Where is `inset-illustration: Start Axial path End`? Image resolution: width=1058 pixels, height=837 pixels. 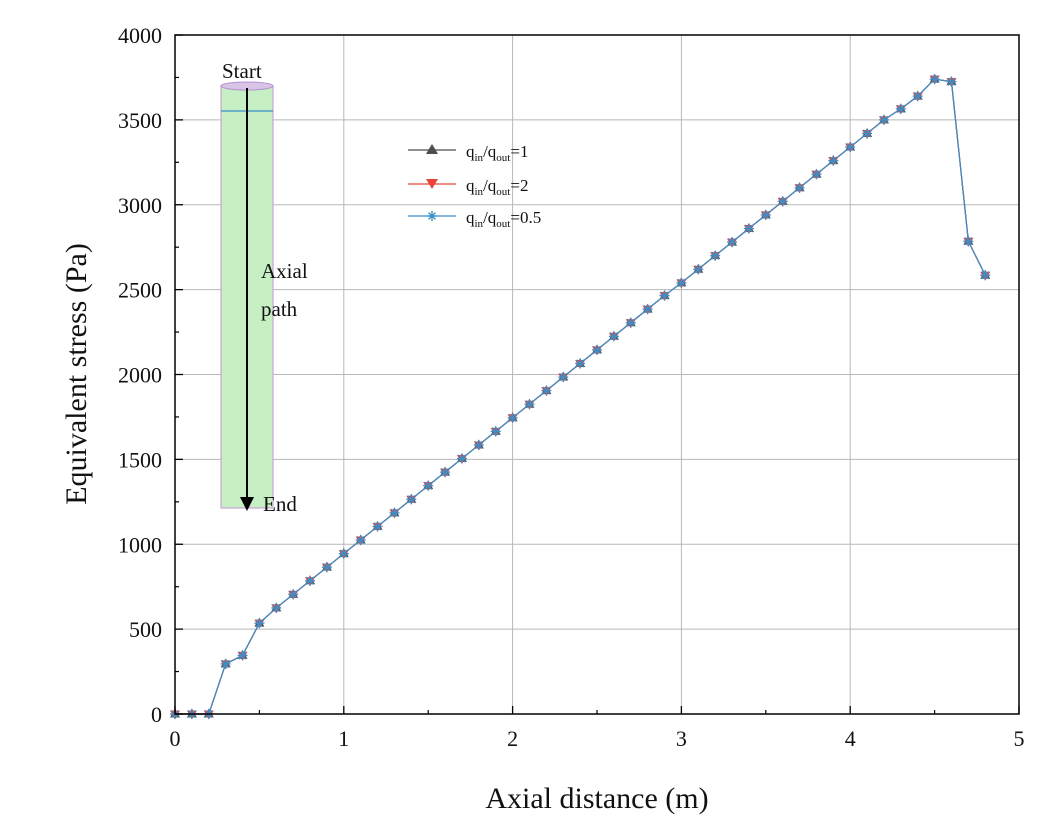 inset-illustration: Start Axial path End is located at coordinates (264, 287).